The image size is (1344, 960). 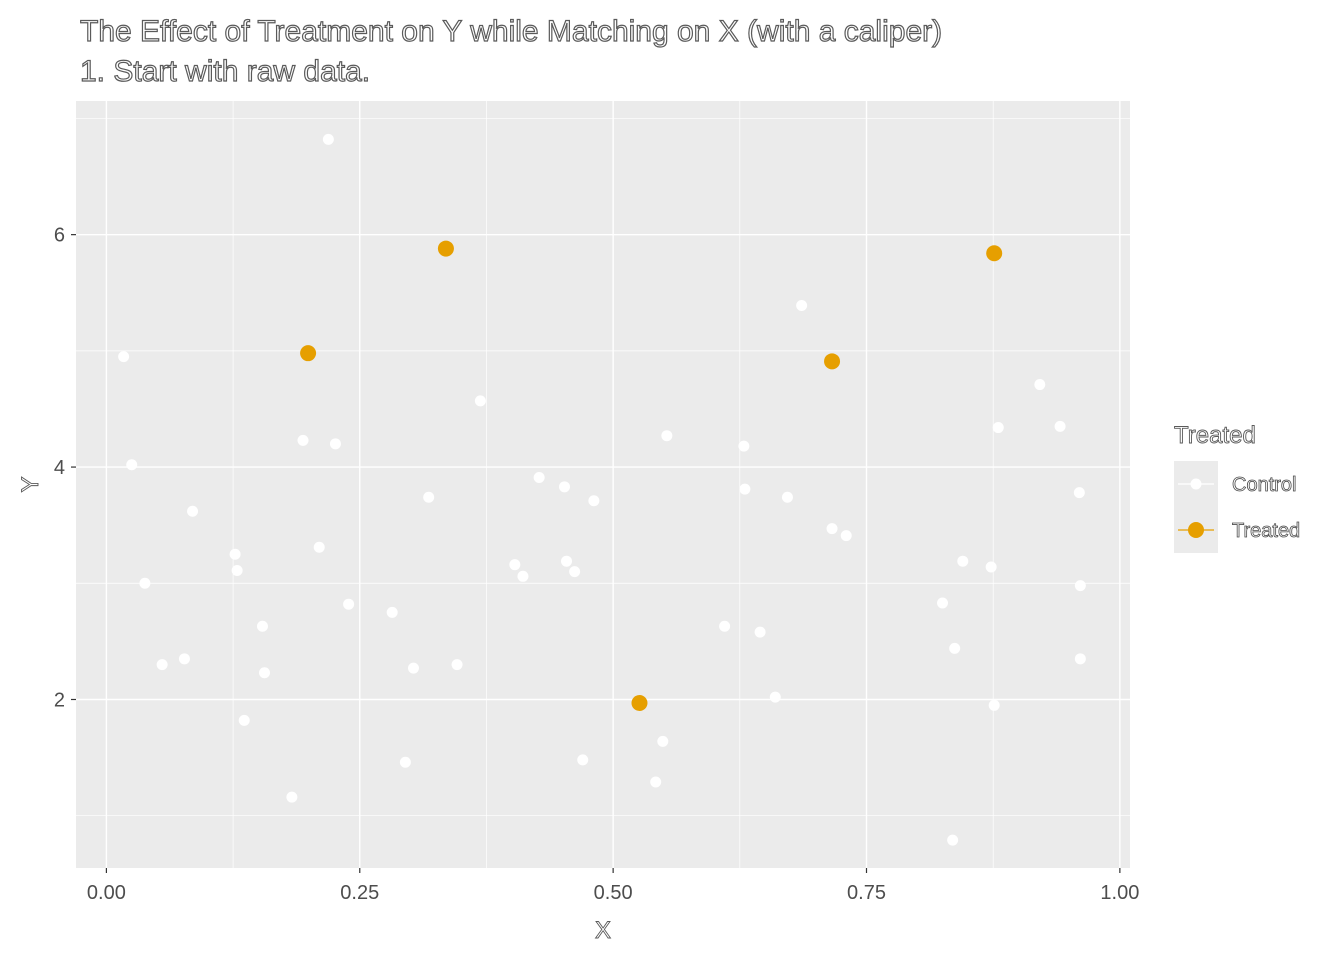 What do you see at coordinates (1196, 530) in the screenshot?
I see `legend-key-treated-marker` at bounding box center [1196, 530].